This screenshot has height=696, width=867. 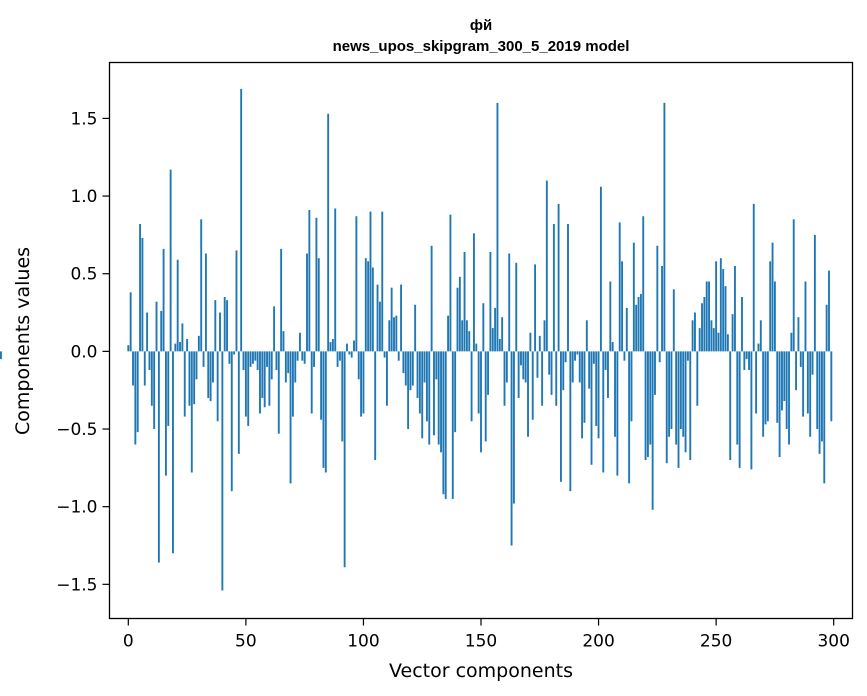 What do you see at coordinates (481, 46) in the screenshot?
I see `chart-subtitle: news_upos_skipgram_300_5_2019 model` at bounding box center [481, 46].